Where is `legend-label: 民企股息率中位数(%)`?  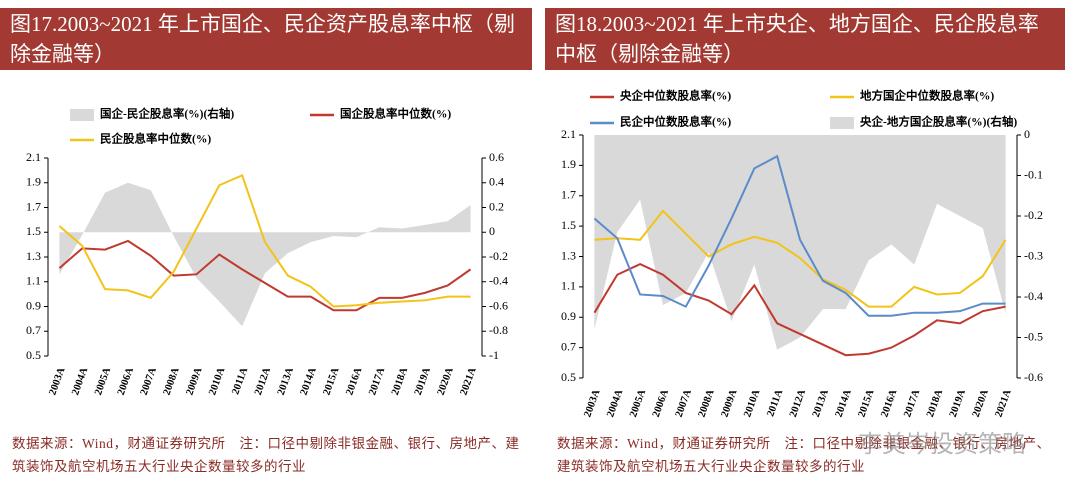 legend-label: 民企股息率中位数(%) is located at coordinates (155, 139).